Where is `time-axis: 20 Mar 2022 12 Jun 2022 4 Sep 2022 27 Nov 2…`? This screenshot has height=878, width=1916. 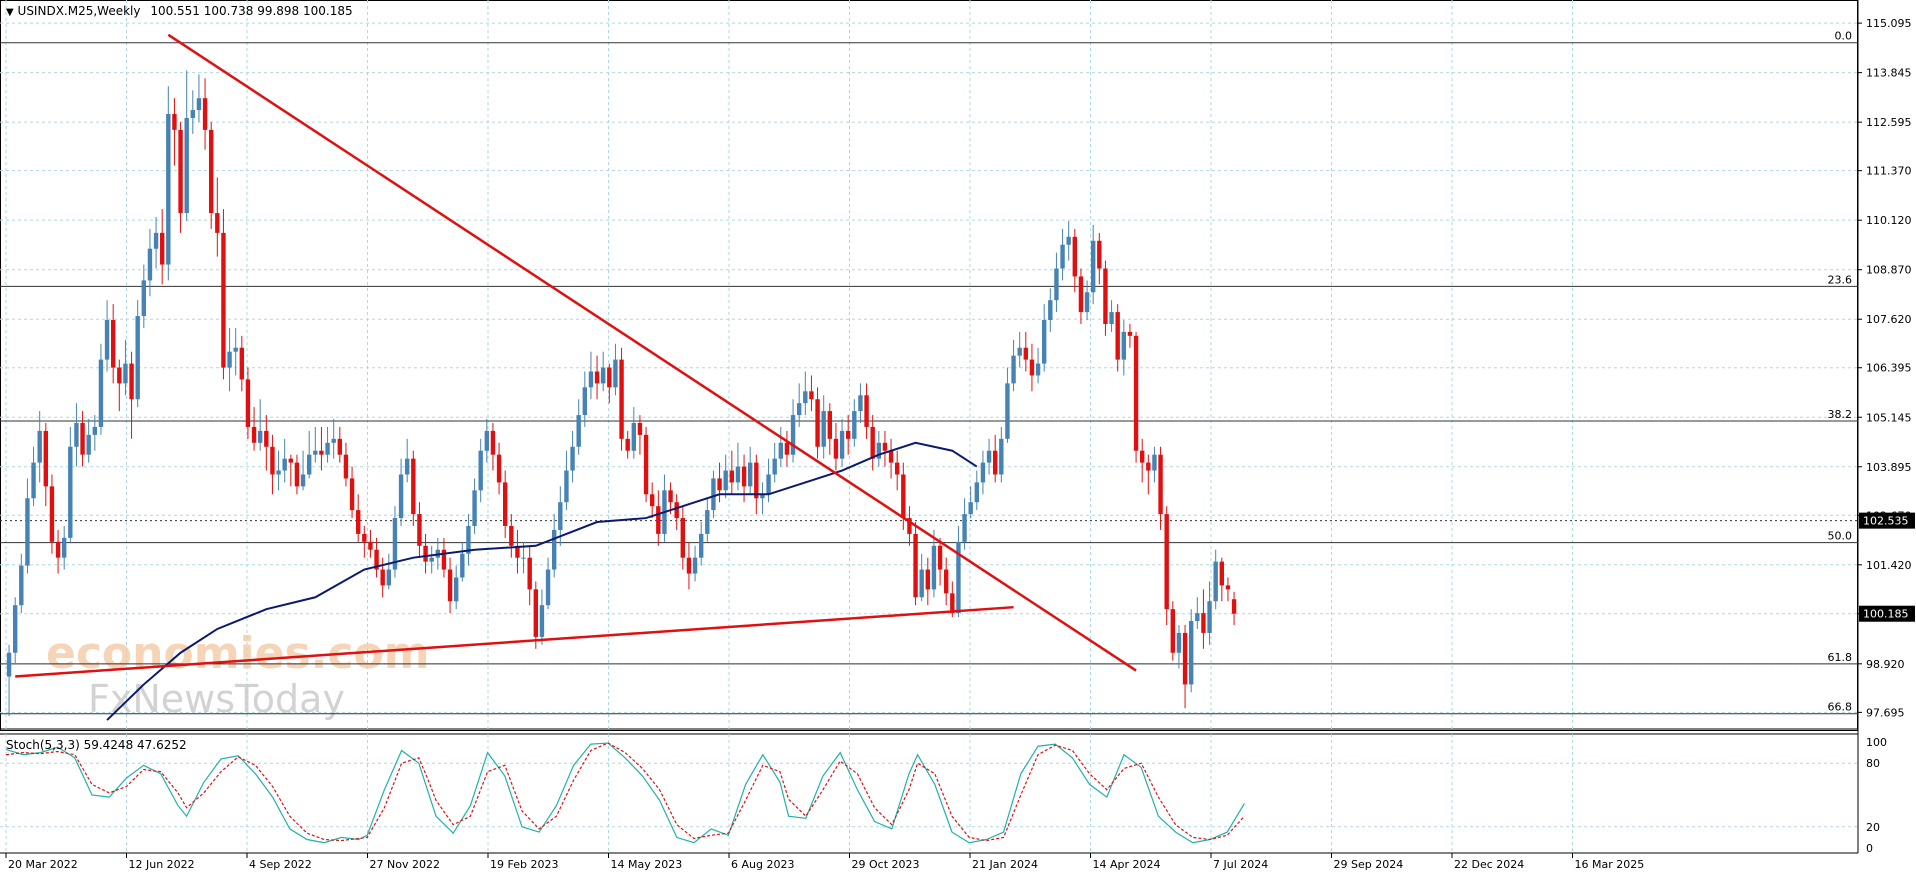
time-axis: 20 Mar 2022 12 Jun 2022 4 Sep 2022 27 Nov 2… is located at coordinates (825, 862).